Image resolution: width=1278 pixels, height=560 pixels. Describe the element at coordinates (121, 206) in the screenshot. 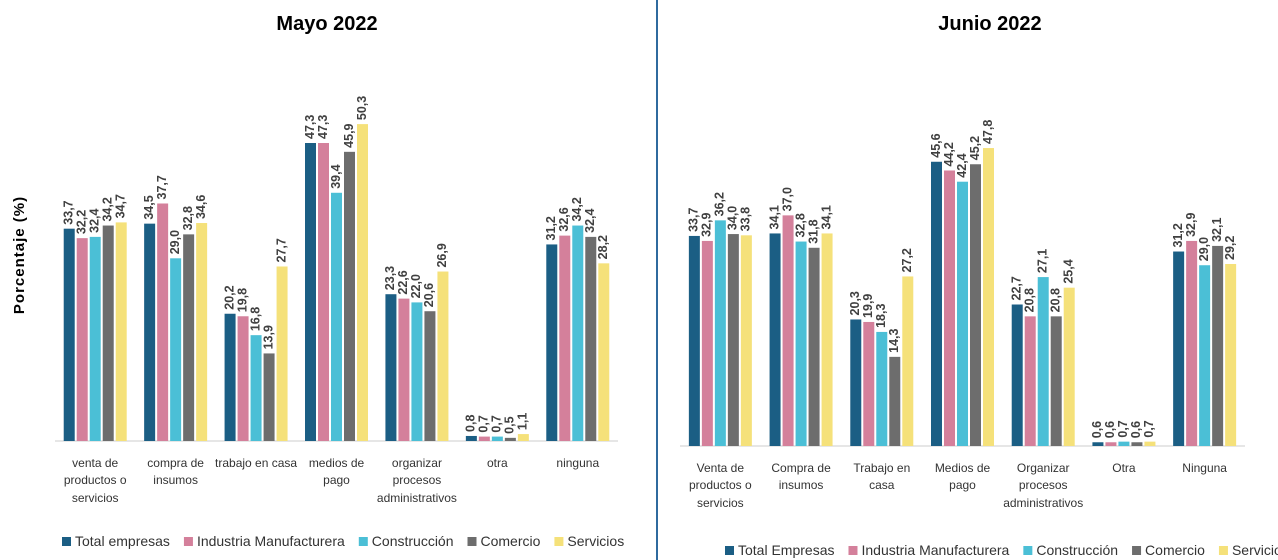

I see `value-label: 34,7` at that location.